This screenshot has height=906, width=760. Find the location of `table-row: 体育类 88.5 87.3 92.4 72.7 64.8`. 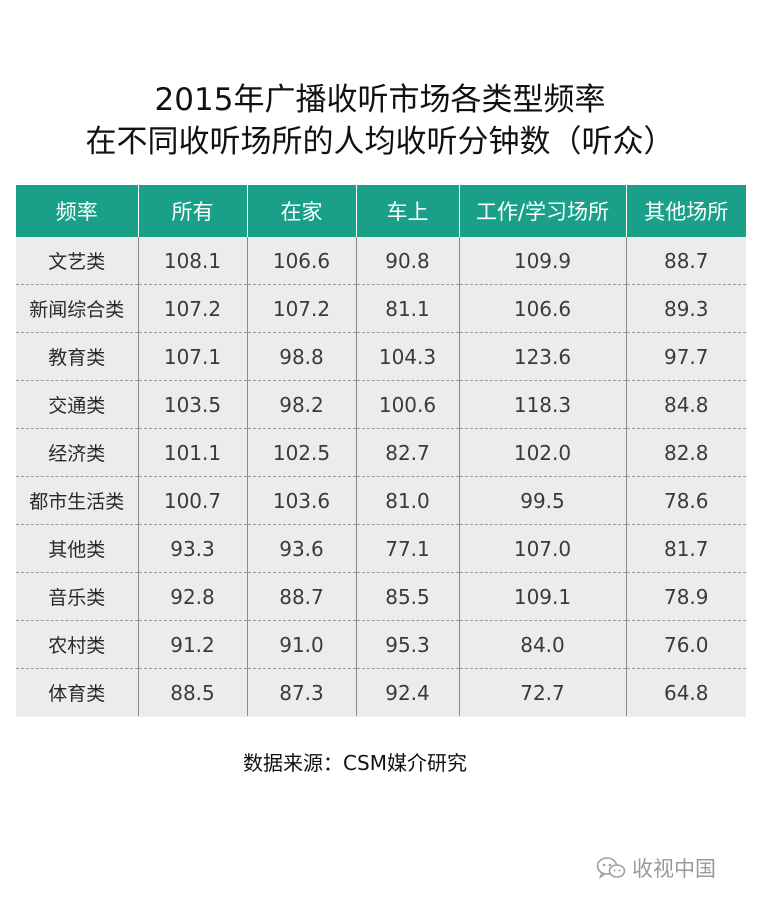

table-row: 体育类 88.5 87.3 92.4 72.7 64.8 is located at coordinates (381, 692).